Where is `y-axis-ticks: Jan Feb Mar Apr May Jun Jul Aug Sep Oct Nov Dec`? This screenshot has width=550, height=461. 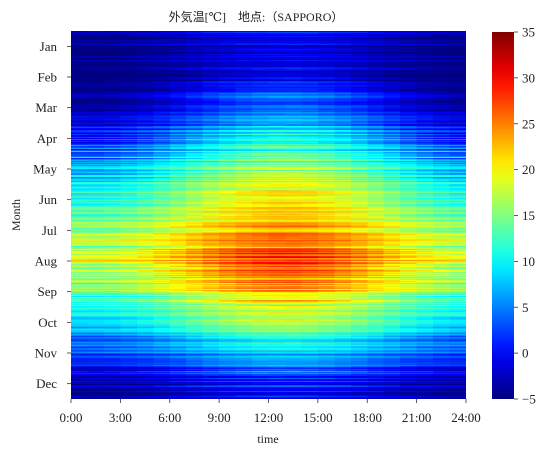
y-axis-ticks: Jan Feb Mar Apr May Jun Jul Aug Sep Oct Nov Dec is located at coordinates (52, 215).